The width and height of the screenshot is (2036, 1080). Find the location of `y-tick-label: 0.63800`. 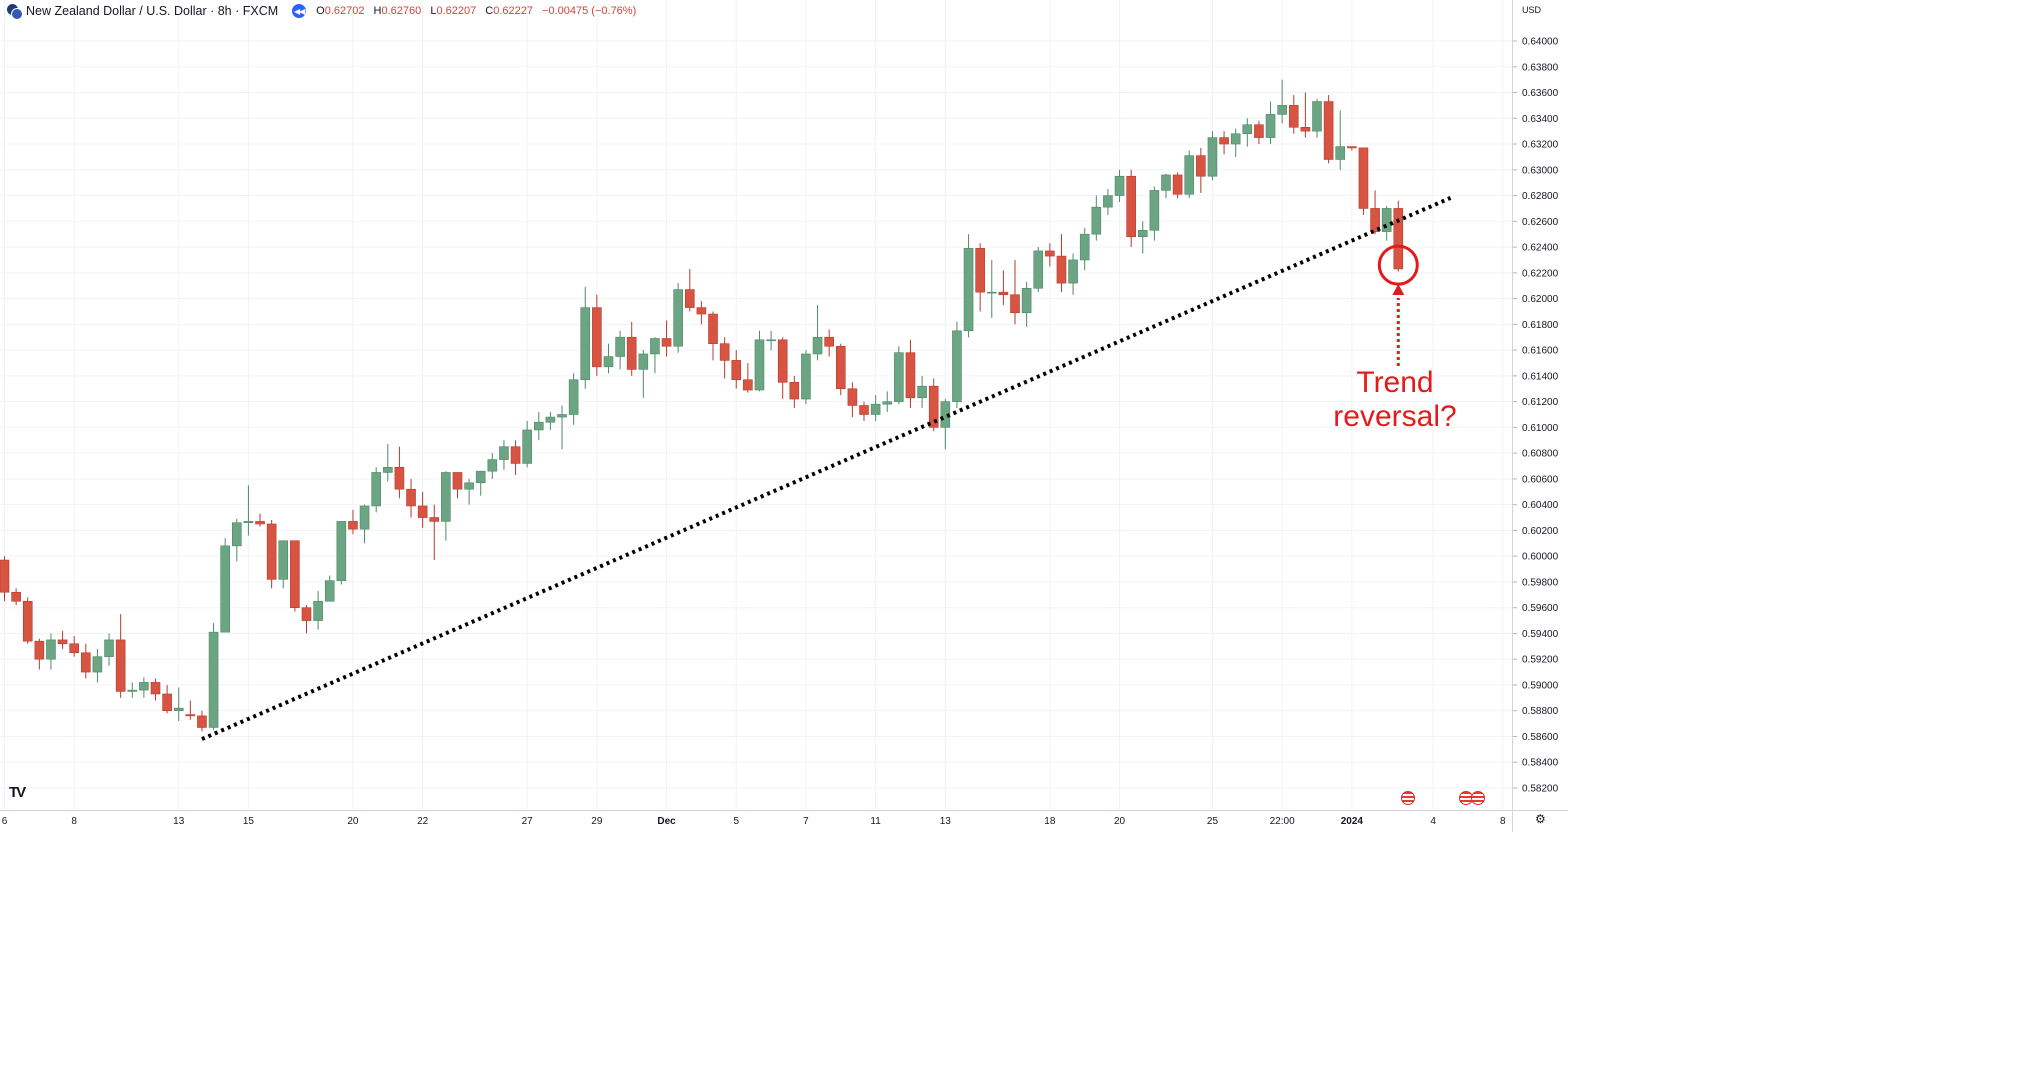

y-tick-label: 0.63800 is located at coordinates (1540, 67).